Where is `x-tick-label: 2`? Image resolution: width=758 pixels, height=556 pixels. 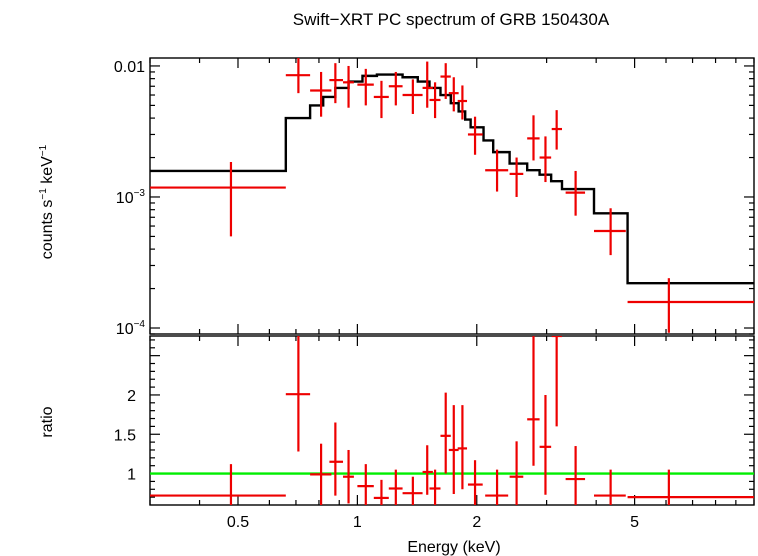 x-tick-label: 2 is located at coordinates (476, 522).